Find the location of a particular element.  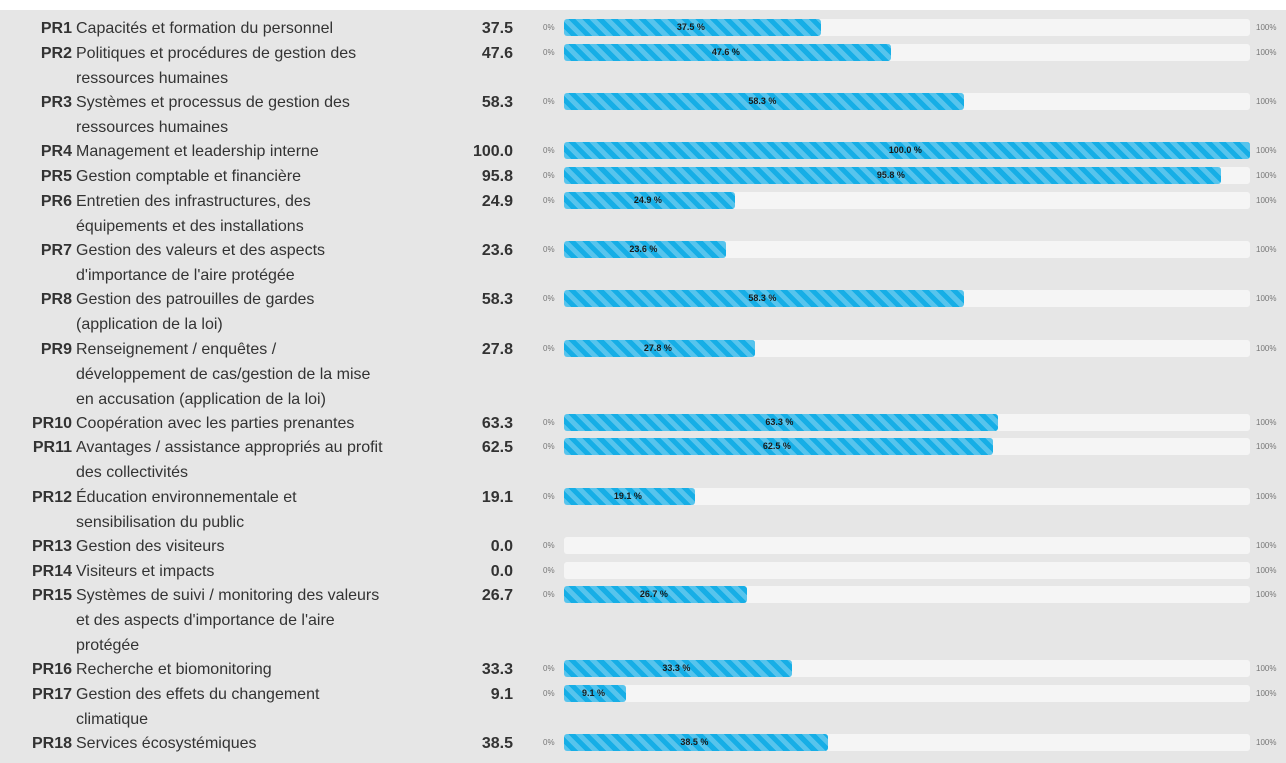

row-label: Gestion comptable et financière is located at coordinates (266, 176).